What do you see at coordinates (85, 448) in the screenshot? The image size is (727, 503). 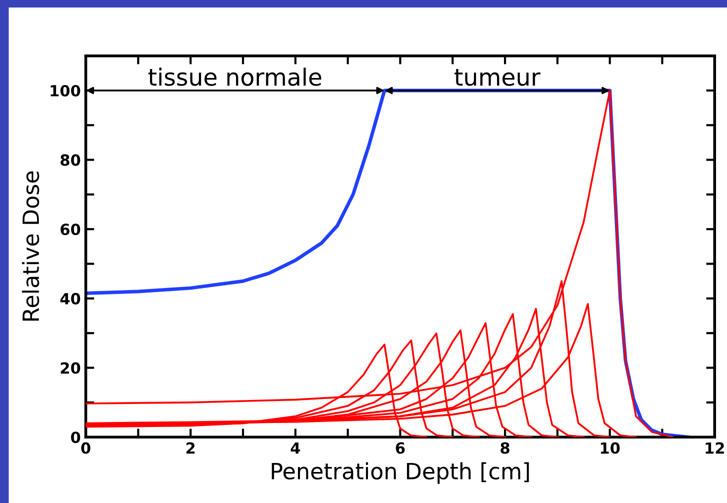 I see `x-tick-label: 0` at bounding box center [85, 448].